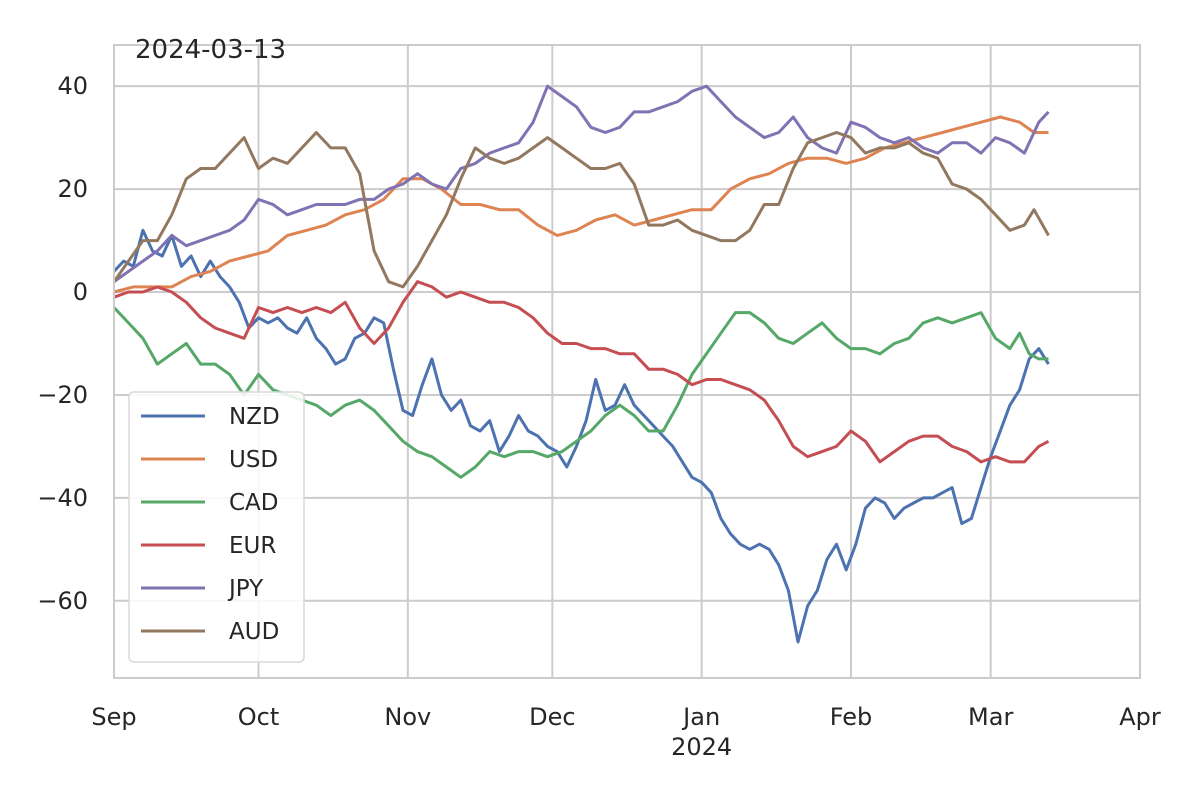 This screenshot has width=1200, height=800. Describe the element at coordinates (62, 601) in the screenshot. I see `y-tick-label: −60` at that location.